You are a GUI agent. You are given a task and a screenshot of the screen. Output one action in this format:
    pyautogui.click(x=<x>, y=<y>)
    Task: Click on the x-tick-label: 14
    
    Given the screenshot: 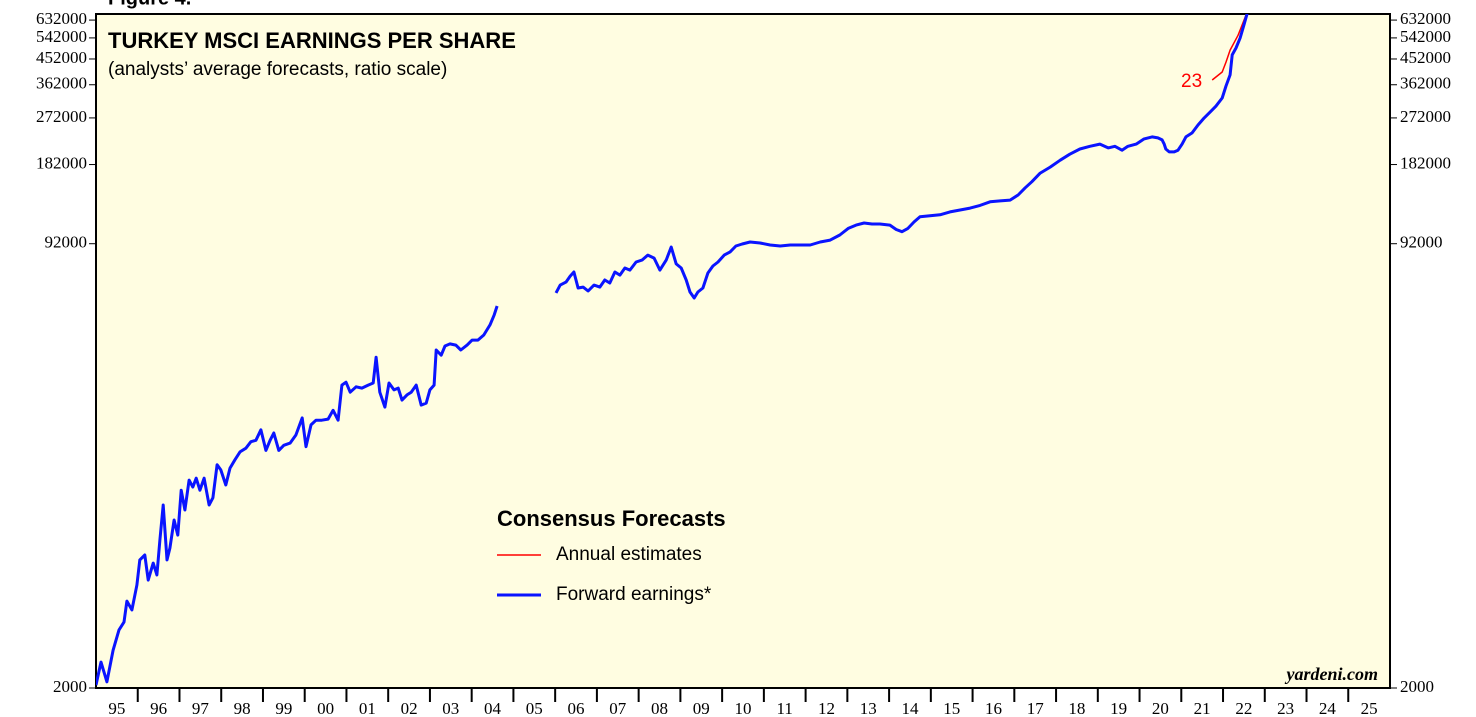 What is the action you would take?
    pyautogui.click(x=910, y=708)
    